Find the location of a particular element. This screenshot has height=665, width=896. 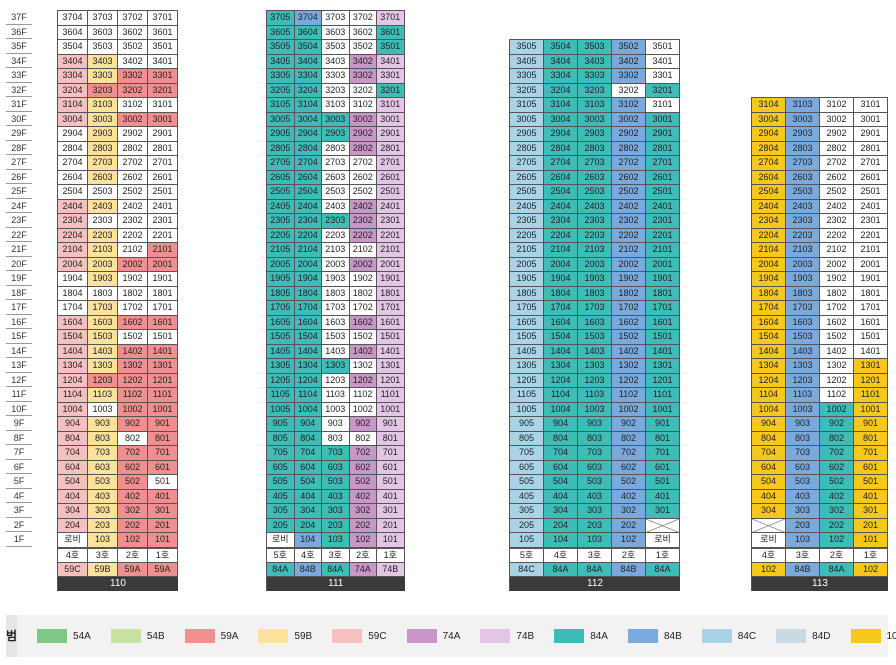

unit-cell: 2701 is located at coordinates (391, 163).